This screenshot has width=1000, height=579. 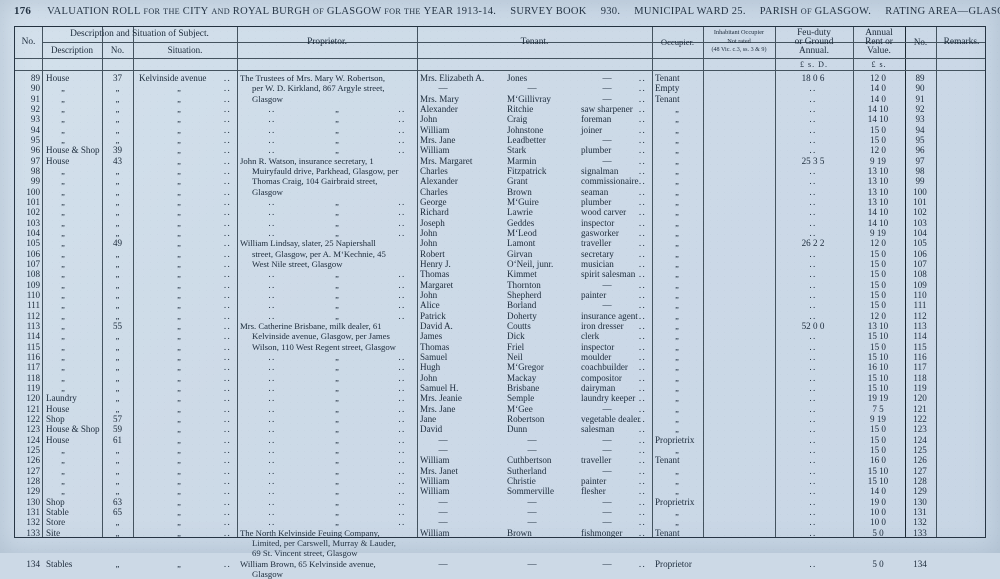 What do you see at coordinates (446, 160) in the screenshot?
I see `row-tenant-firstname: Mrs. Margaret` at bounding box center [446, 160].